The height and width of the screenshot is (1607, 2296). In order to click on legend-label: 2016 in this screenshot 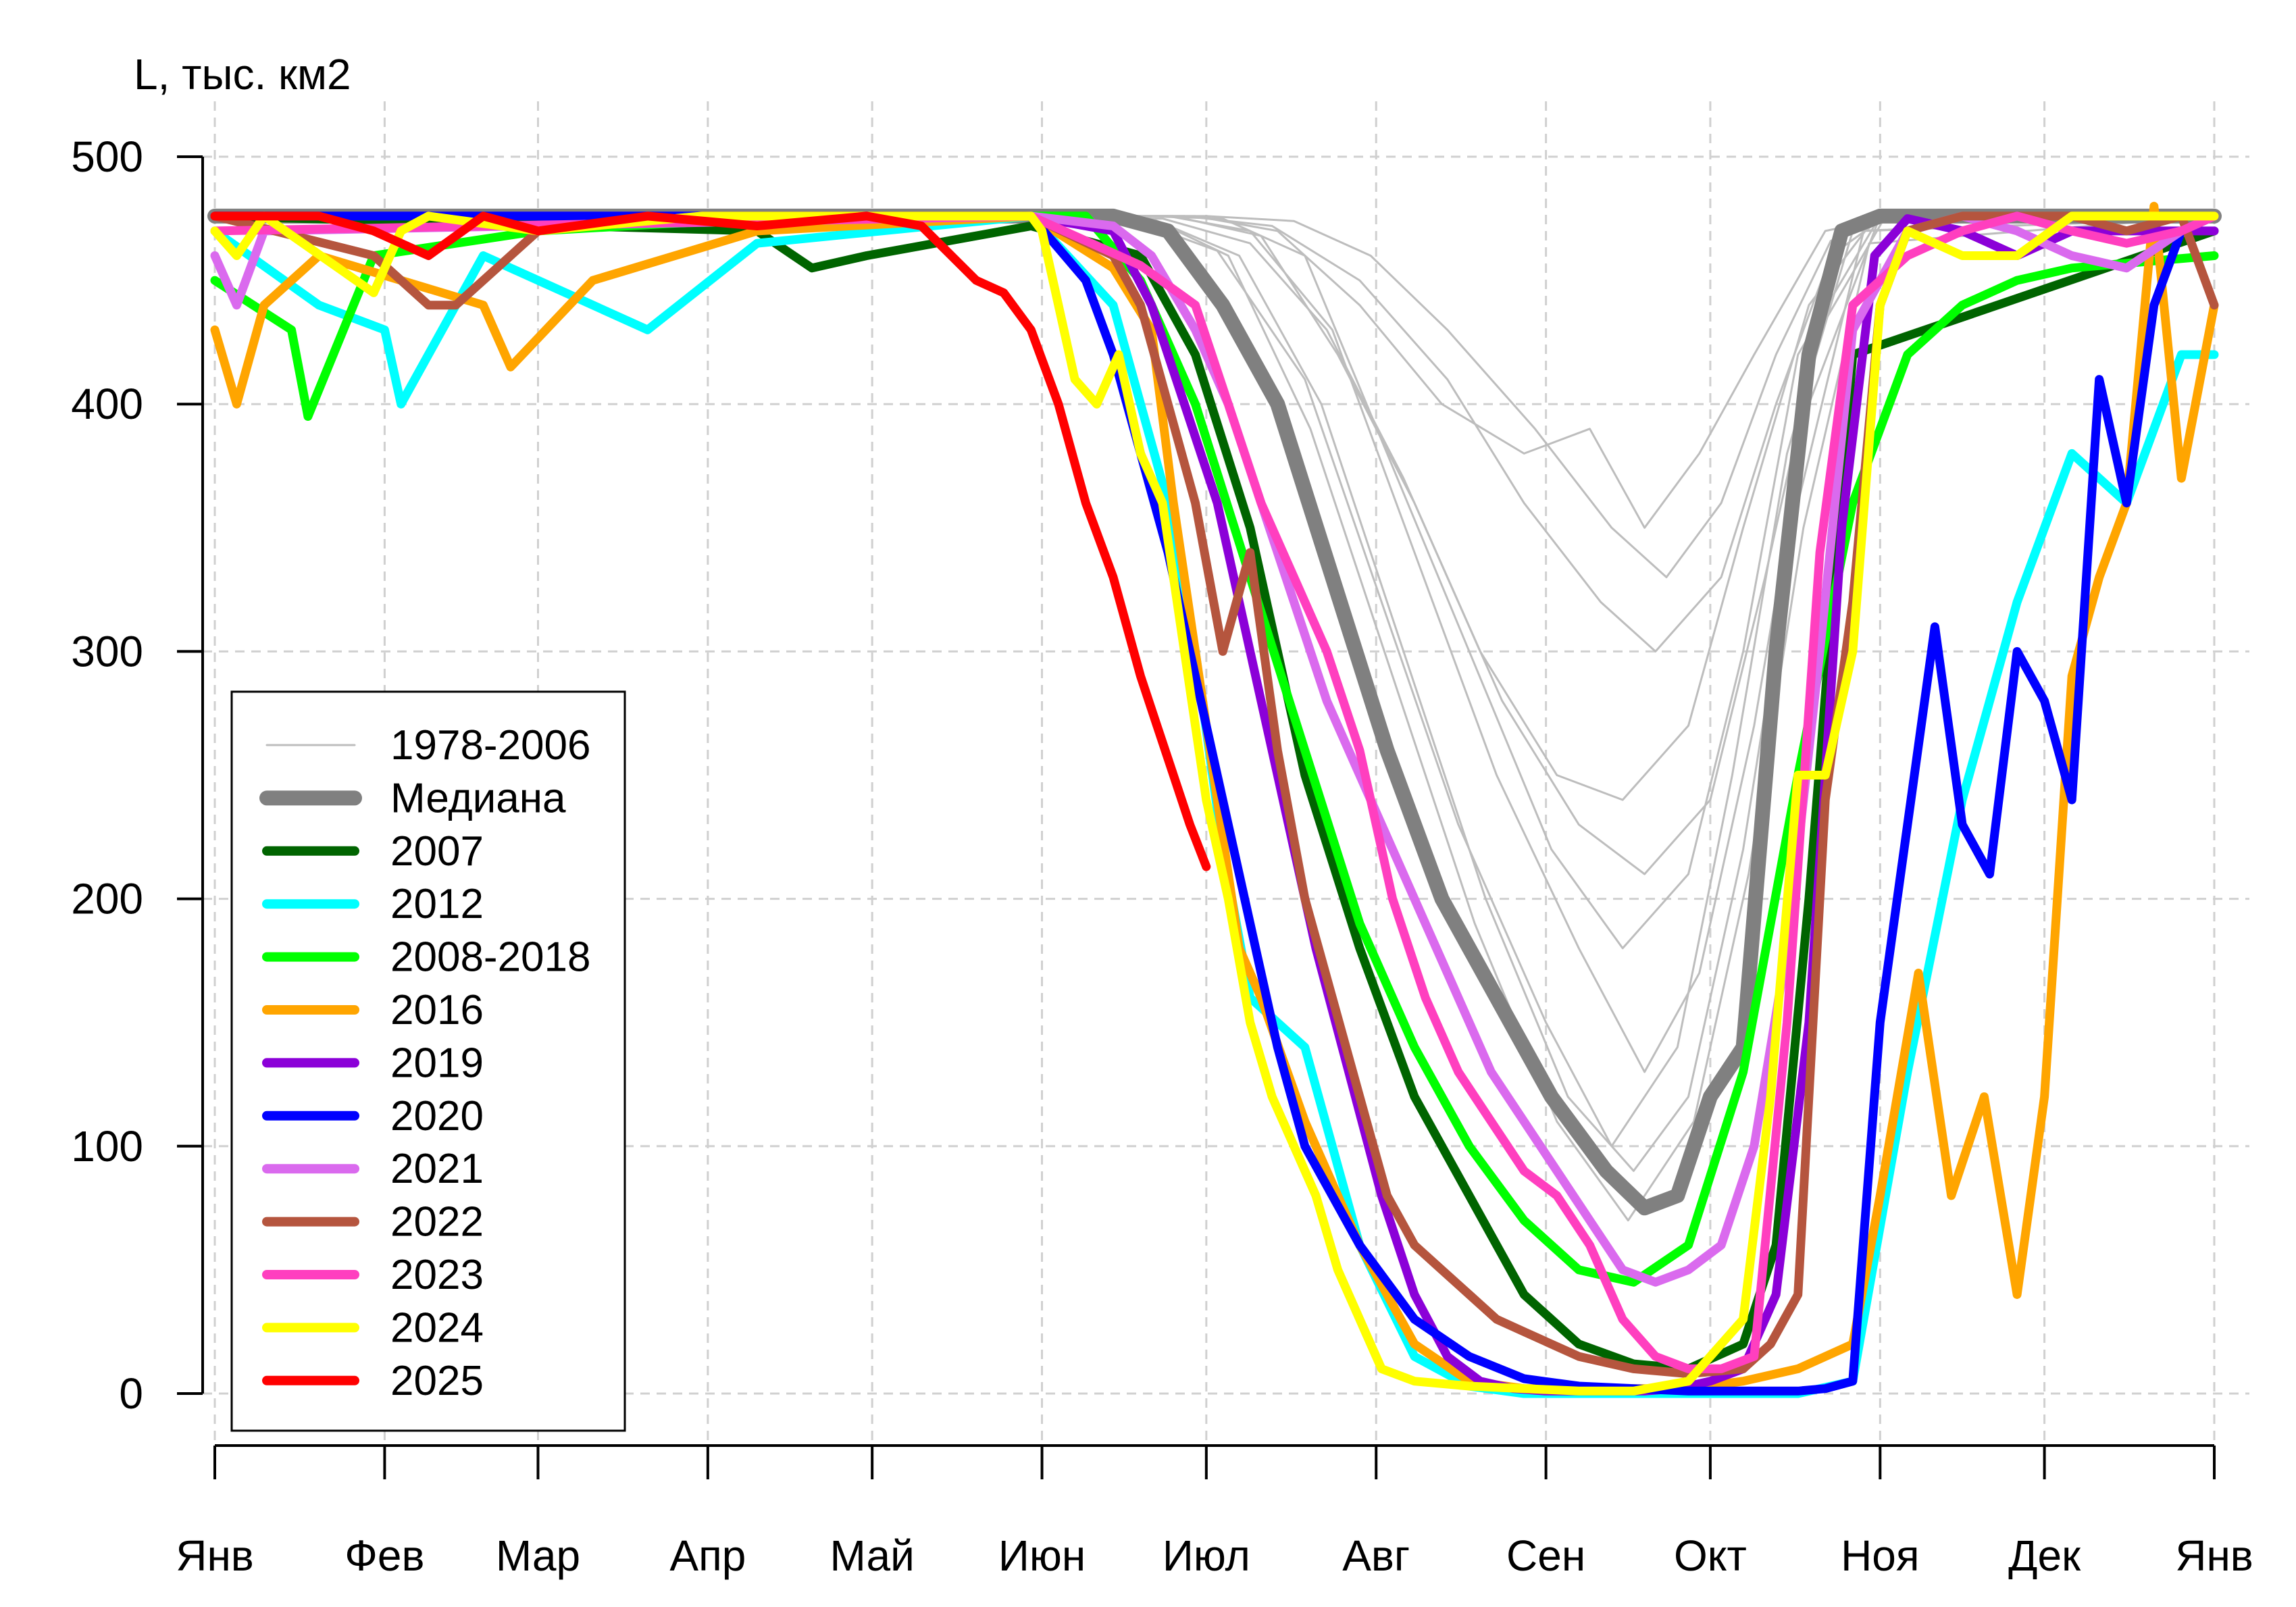, I will do `click(437, 1010)`.